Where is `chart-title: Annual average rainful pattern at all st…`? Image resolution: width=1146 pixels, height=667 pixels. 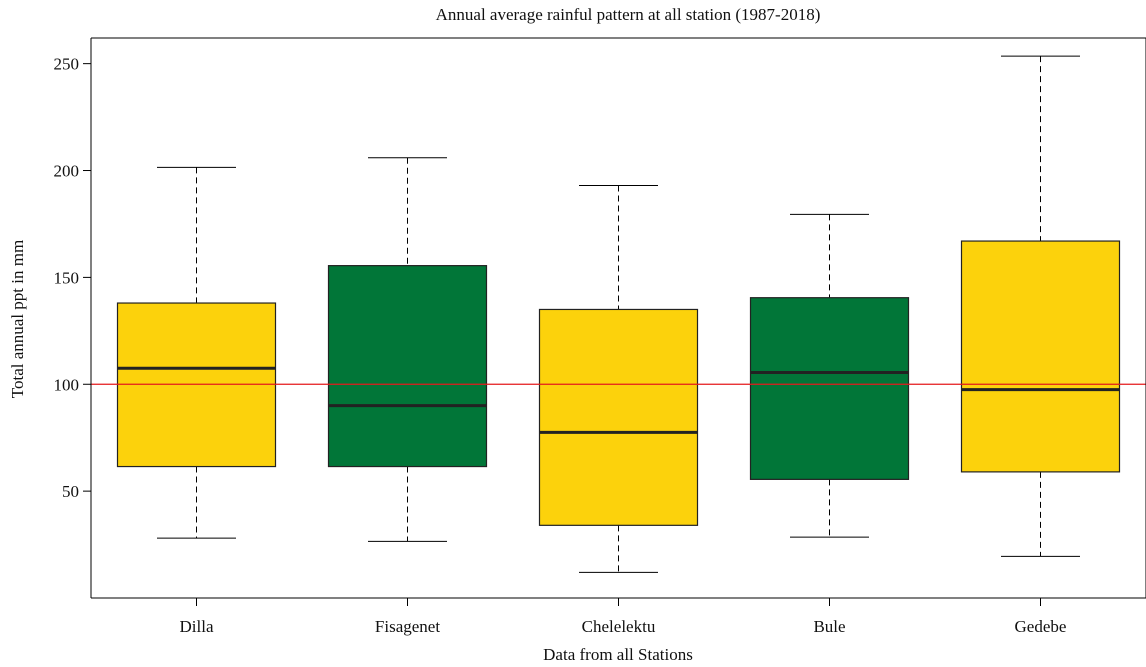 chart-title: Annual average rainful pattern at all st… is located at coordinates (628, 14).